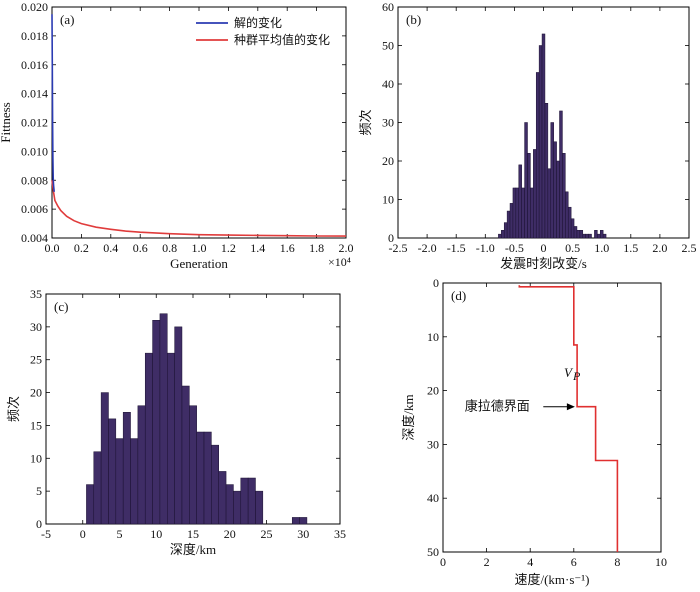  What do you see at coordinates (436, 283) in the screenshot?
I see `y-tick-label: 0` at bounding box center [436, 283].